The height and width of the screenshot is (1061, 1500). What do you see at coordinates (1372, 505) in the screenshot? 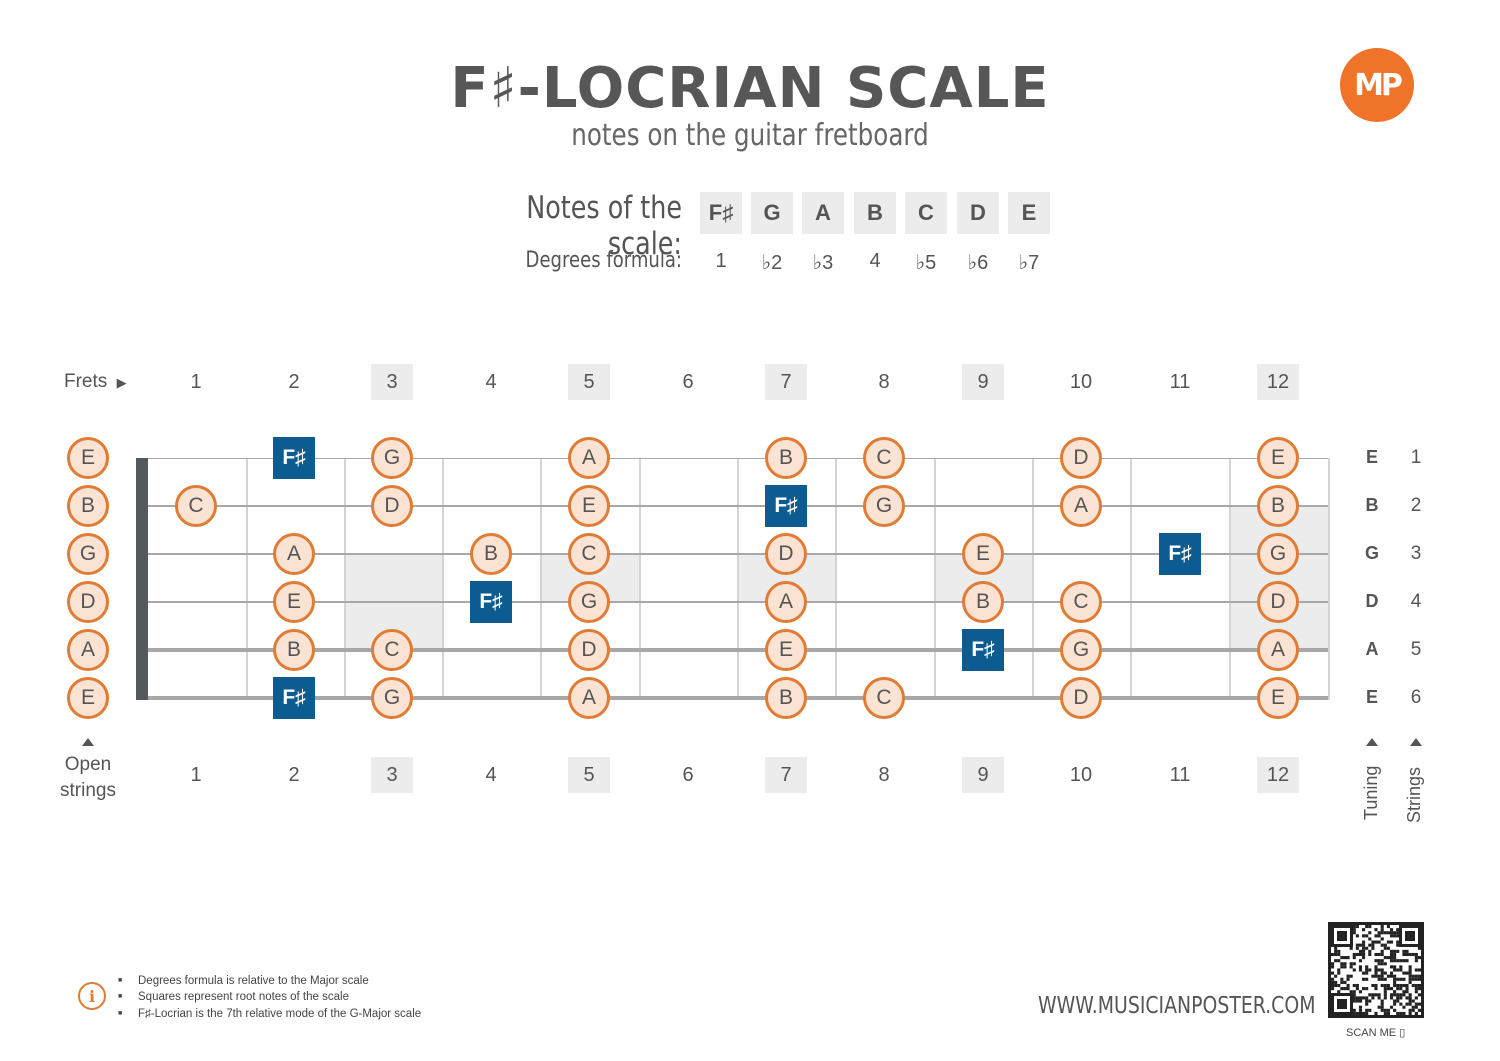
I see `tuning-note: B` at bounding box center [1372, 505].